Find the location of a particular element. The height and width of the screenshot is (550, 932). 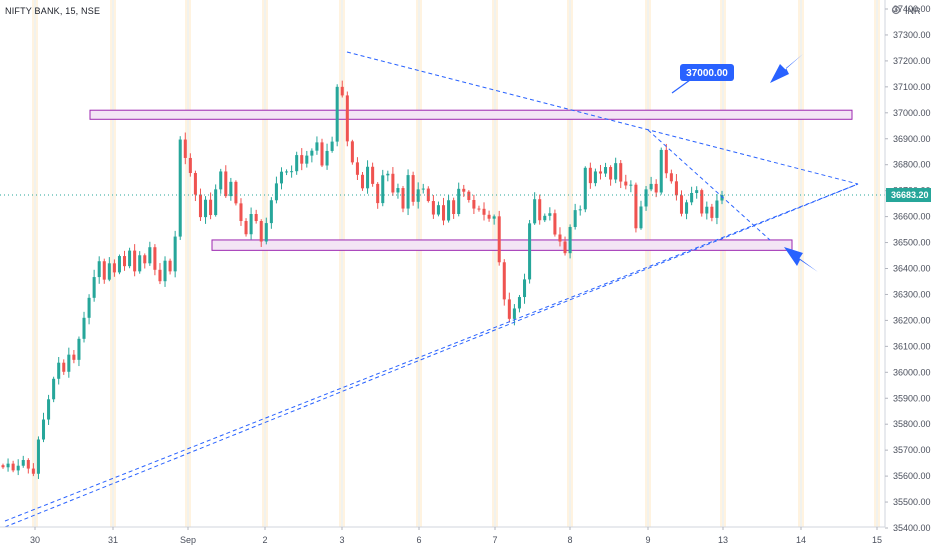

y-tick-label: 35800.00 is located at coordinates (912, 424).